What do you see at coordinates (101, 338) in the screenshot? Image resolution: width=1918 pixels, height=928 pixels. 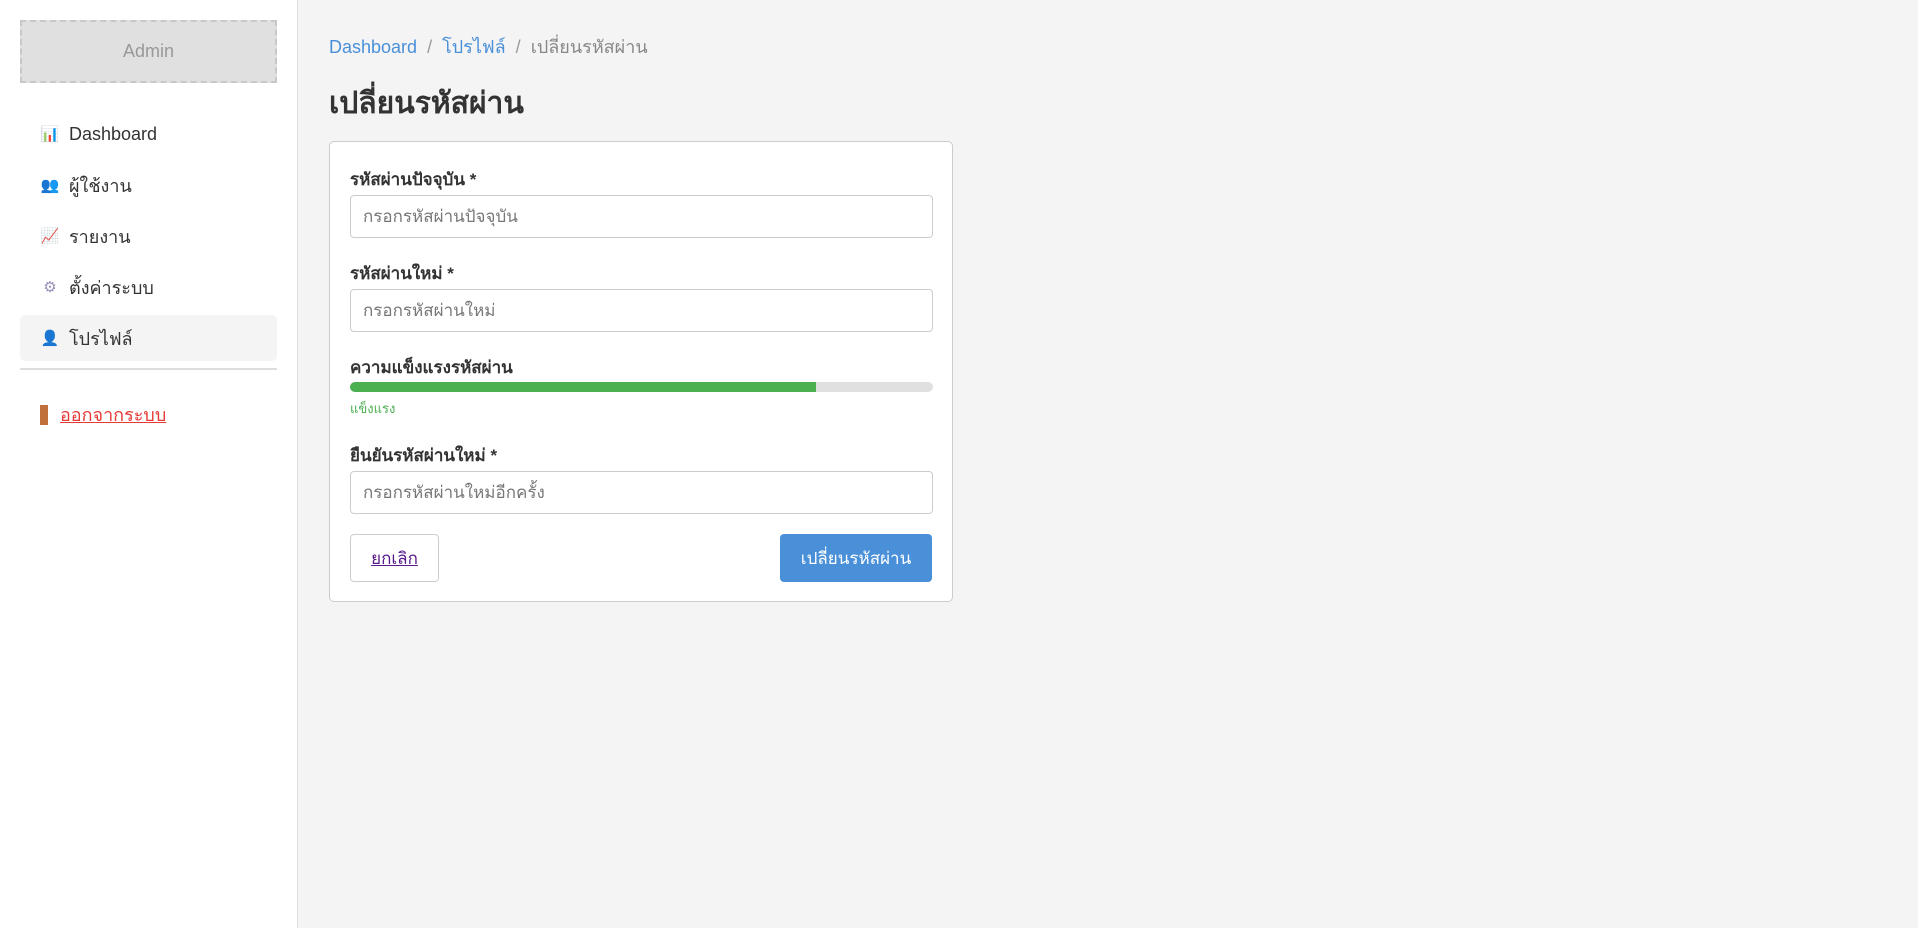 I see `sidebar-item-label: โปรไฟล์` at bounding box center [101, 338].